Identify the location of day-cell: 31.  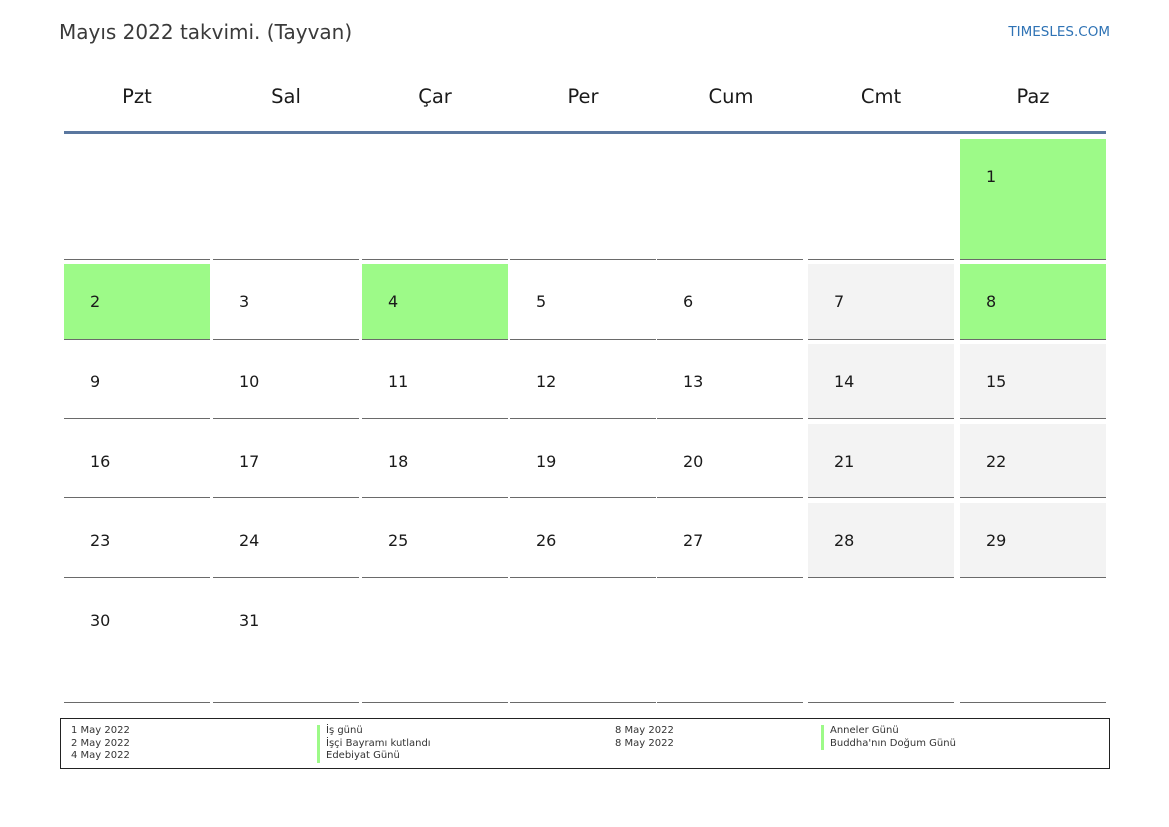
(286, 643).